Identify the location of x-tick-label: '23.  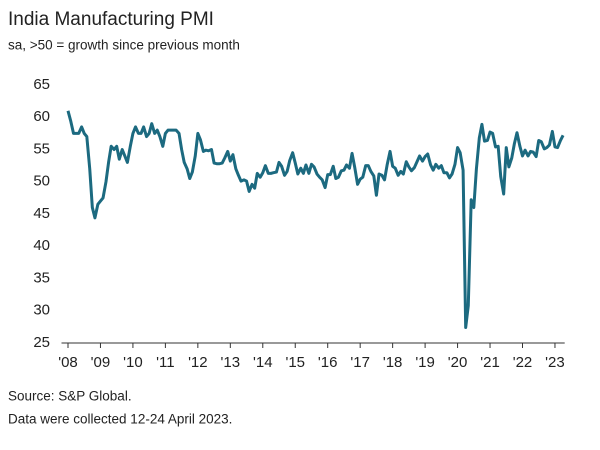
(555, 362).